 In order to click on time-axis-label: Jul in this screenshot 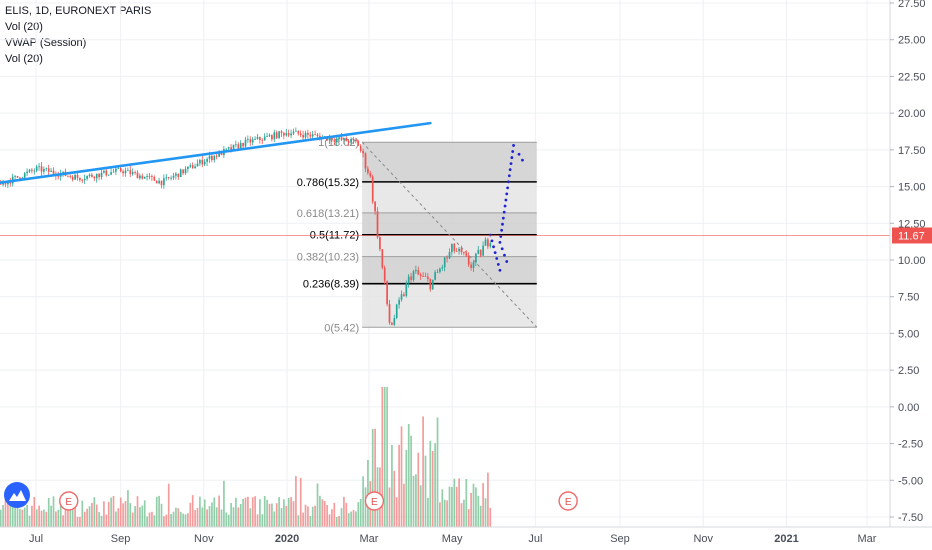, I will do `click(535, 539)`.